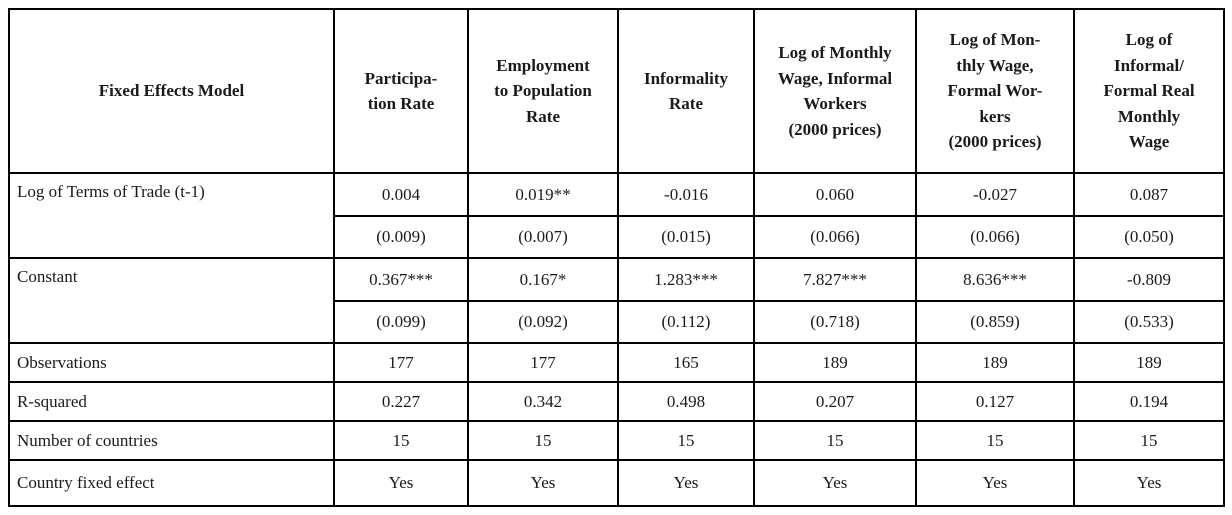 The height and width of the screenshot is (515, 1232). I want to click on row-label-log-terms-of-trade: Log of Terms of Trade (t-1), so click(171, 215).